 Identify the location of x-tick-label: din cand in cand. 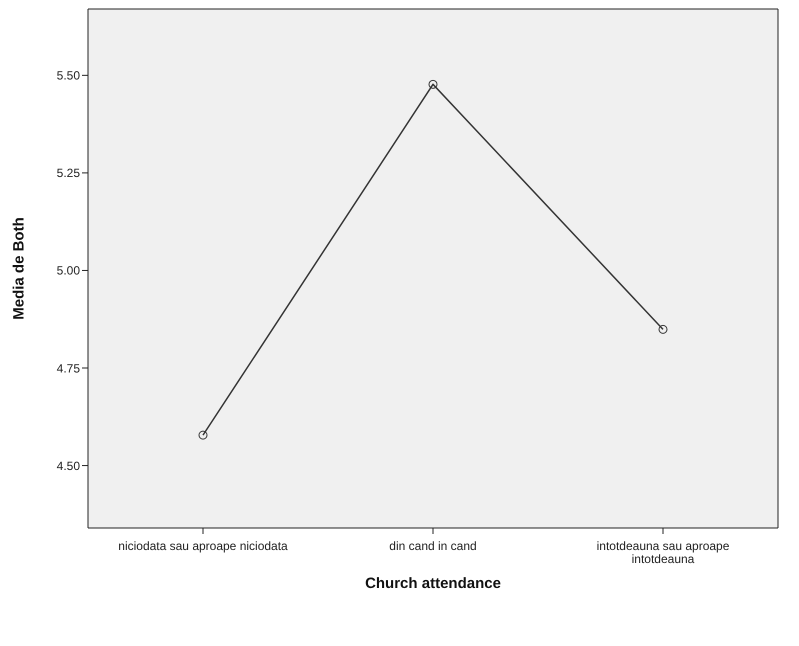
(433, 546).